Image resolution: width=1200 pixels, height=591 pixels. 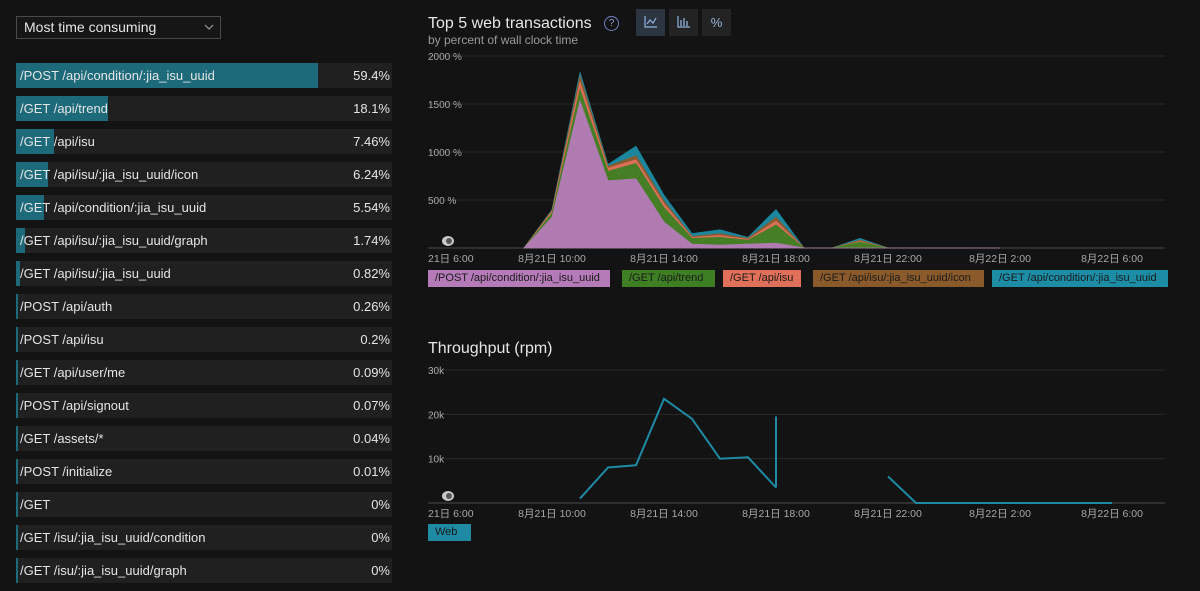 I want to click on throughput-legend-web: Web, so click(x=449, y=532).